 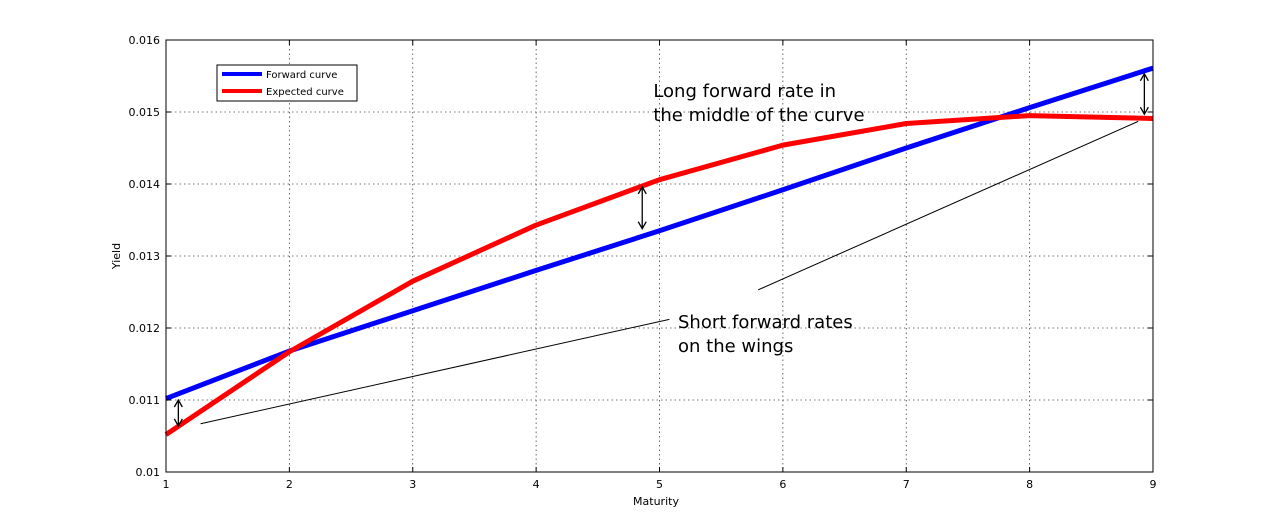 What do you see at coordinates (145, 400) in the screenshot?
I see `y-tick-label: 0.011` at bounding box center [145, 400].